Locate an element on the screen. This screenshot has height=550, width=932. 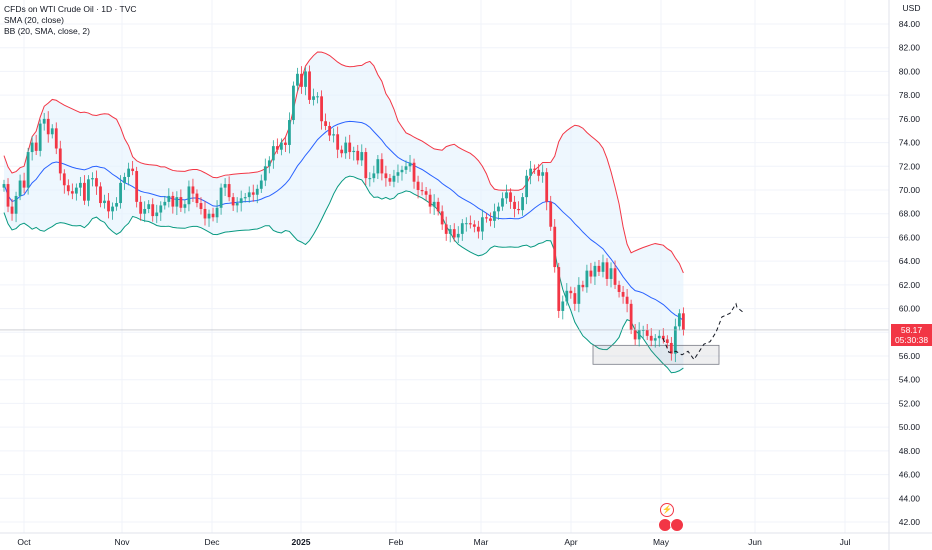
price-tick-label: 48.00 is located at coordinates (910, 451).